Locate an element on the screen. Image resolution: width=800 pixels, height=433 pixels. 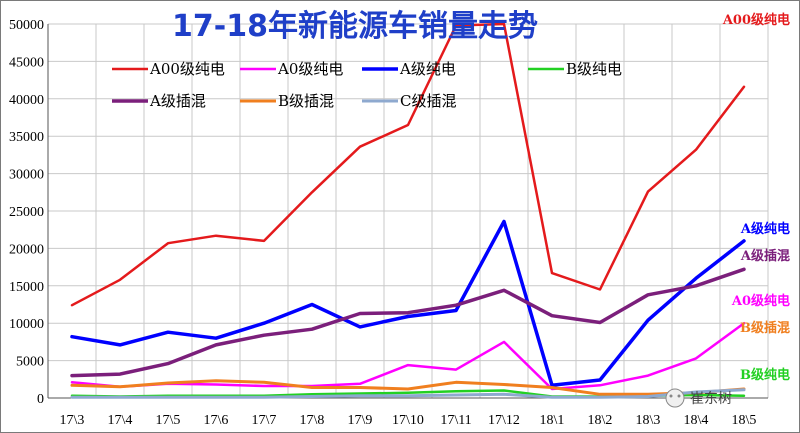
x-tick-label: 17\7 is located at coordinates (264, 420).